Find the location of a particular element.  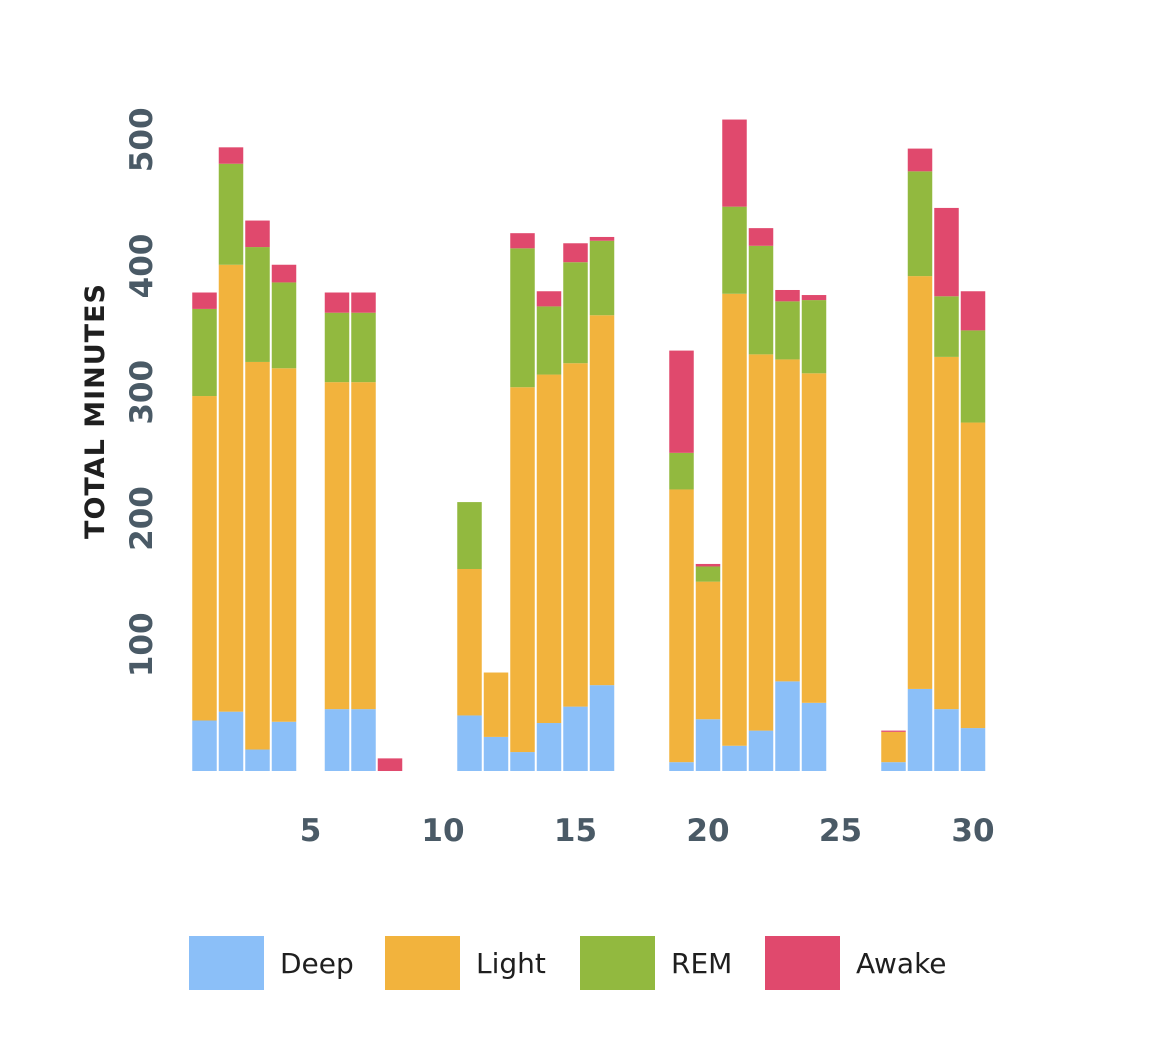

x-tick-label: 5 is located at coordinates (311, 831).